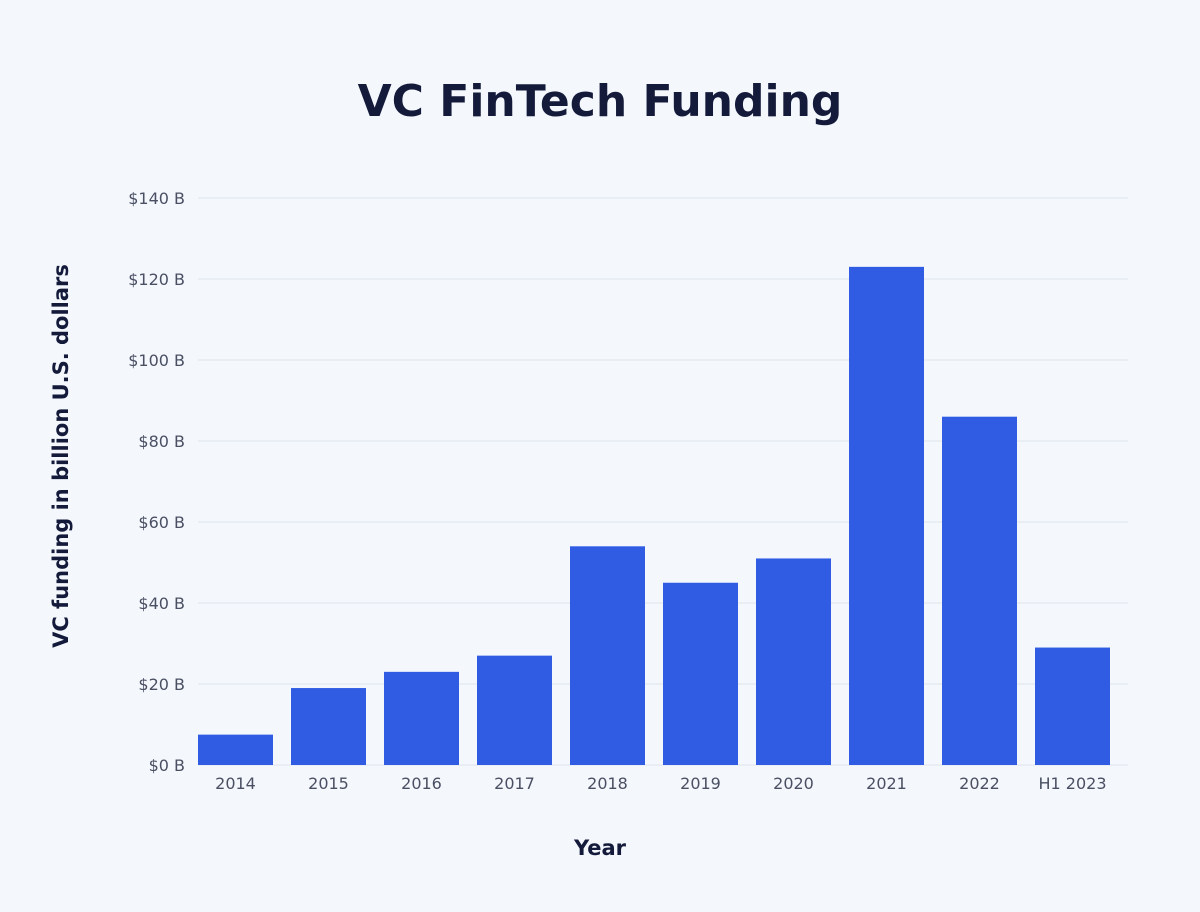 This screenshot has height=912, width=1200. I want to click on y-tick-label: $40 B, so click(161, 603).